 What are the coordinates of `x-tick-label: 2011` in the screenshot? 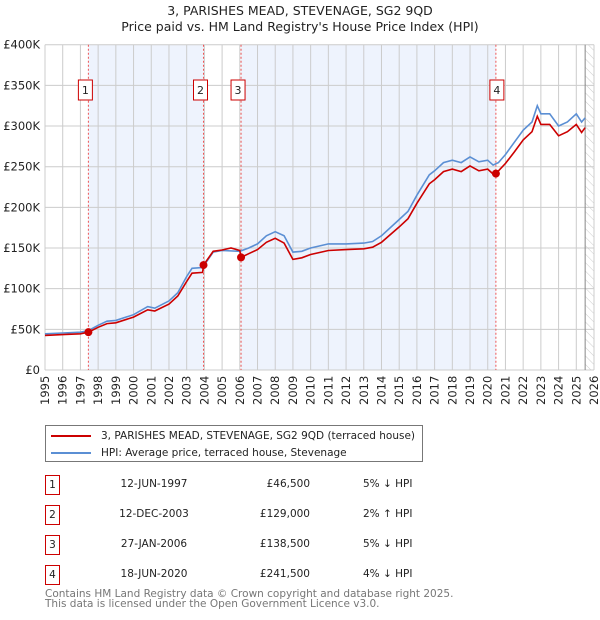 It's located at (328, 390).